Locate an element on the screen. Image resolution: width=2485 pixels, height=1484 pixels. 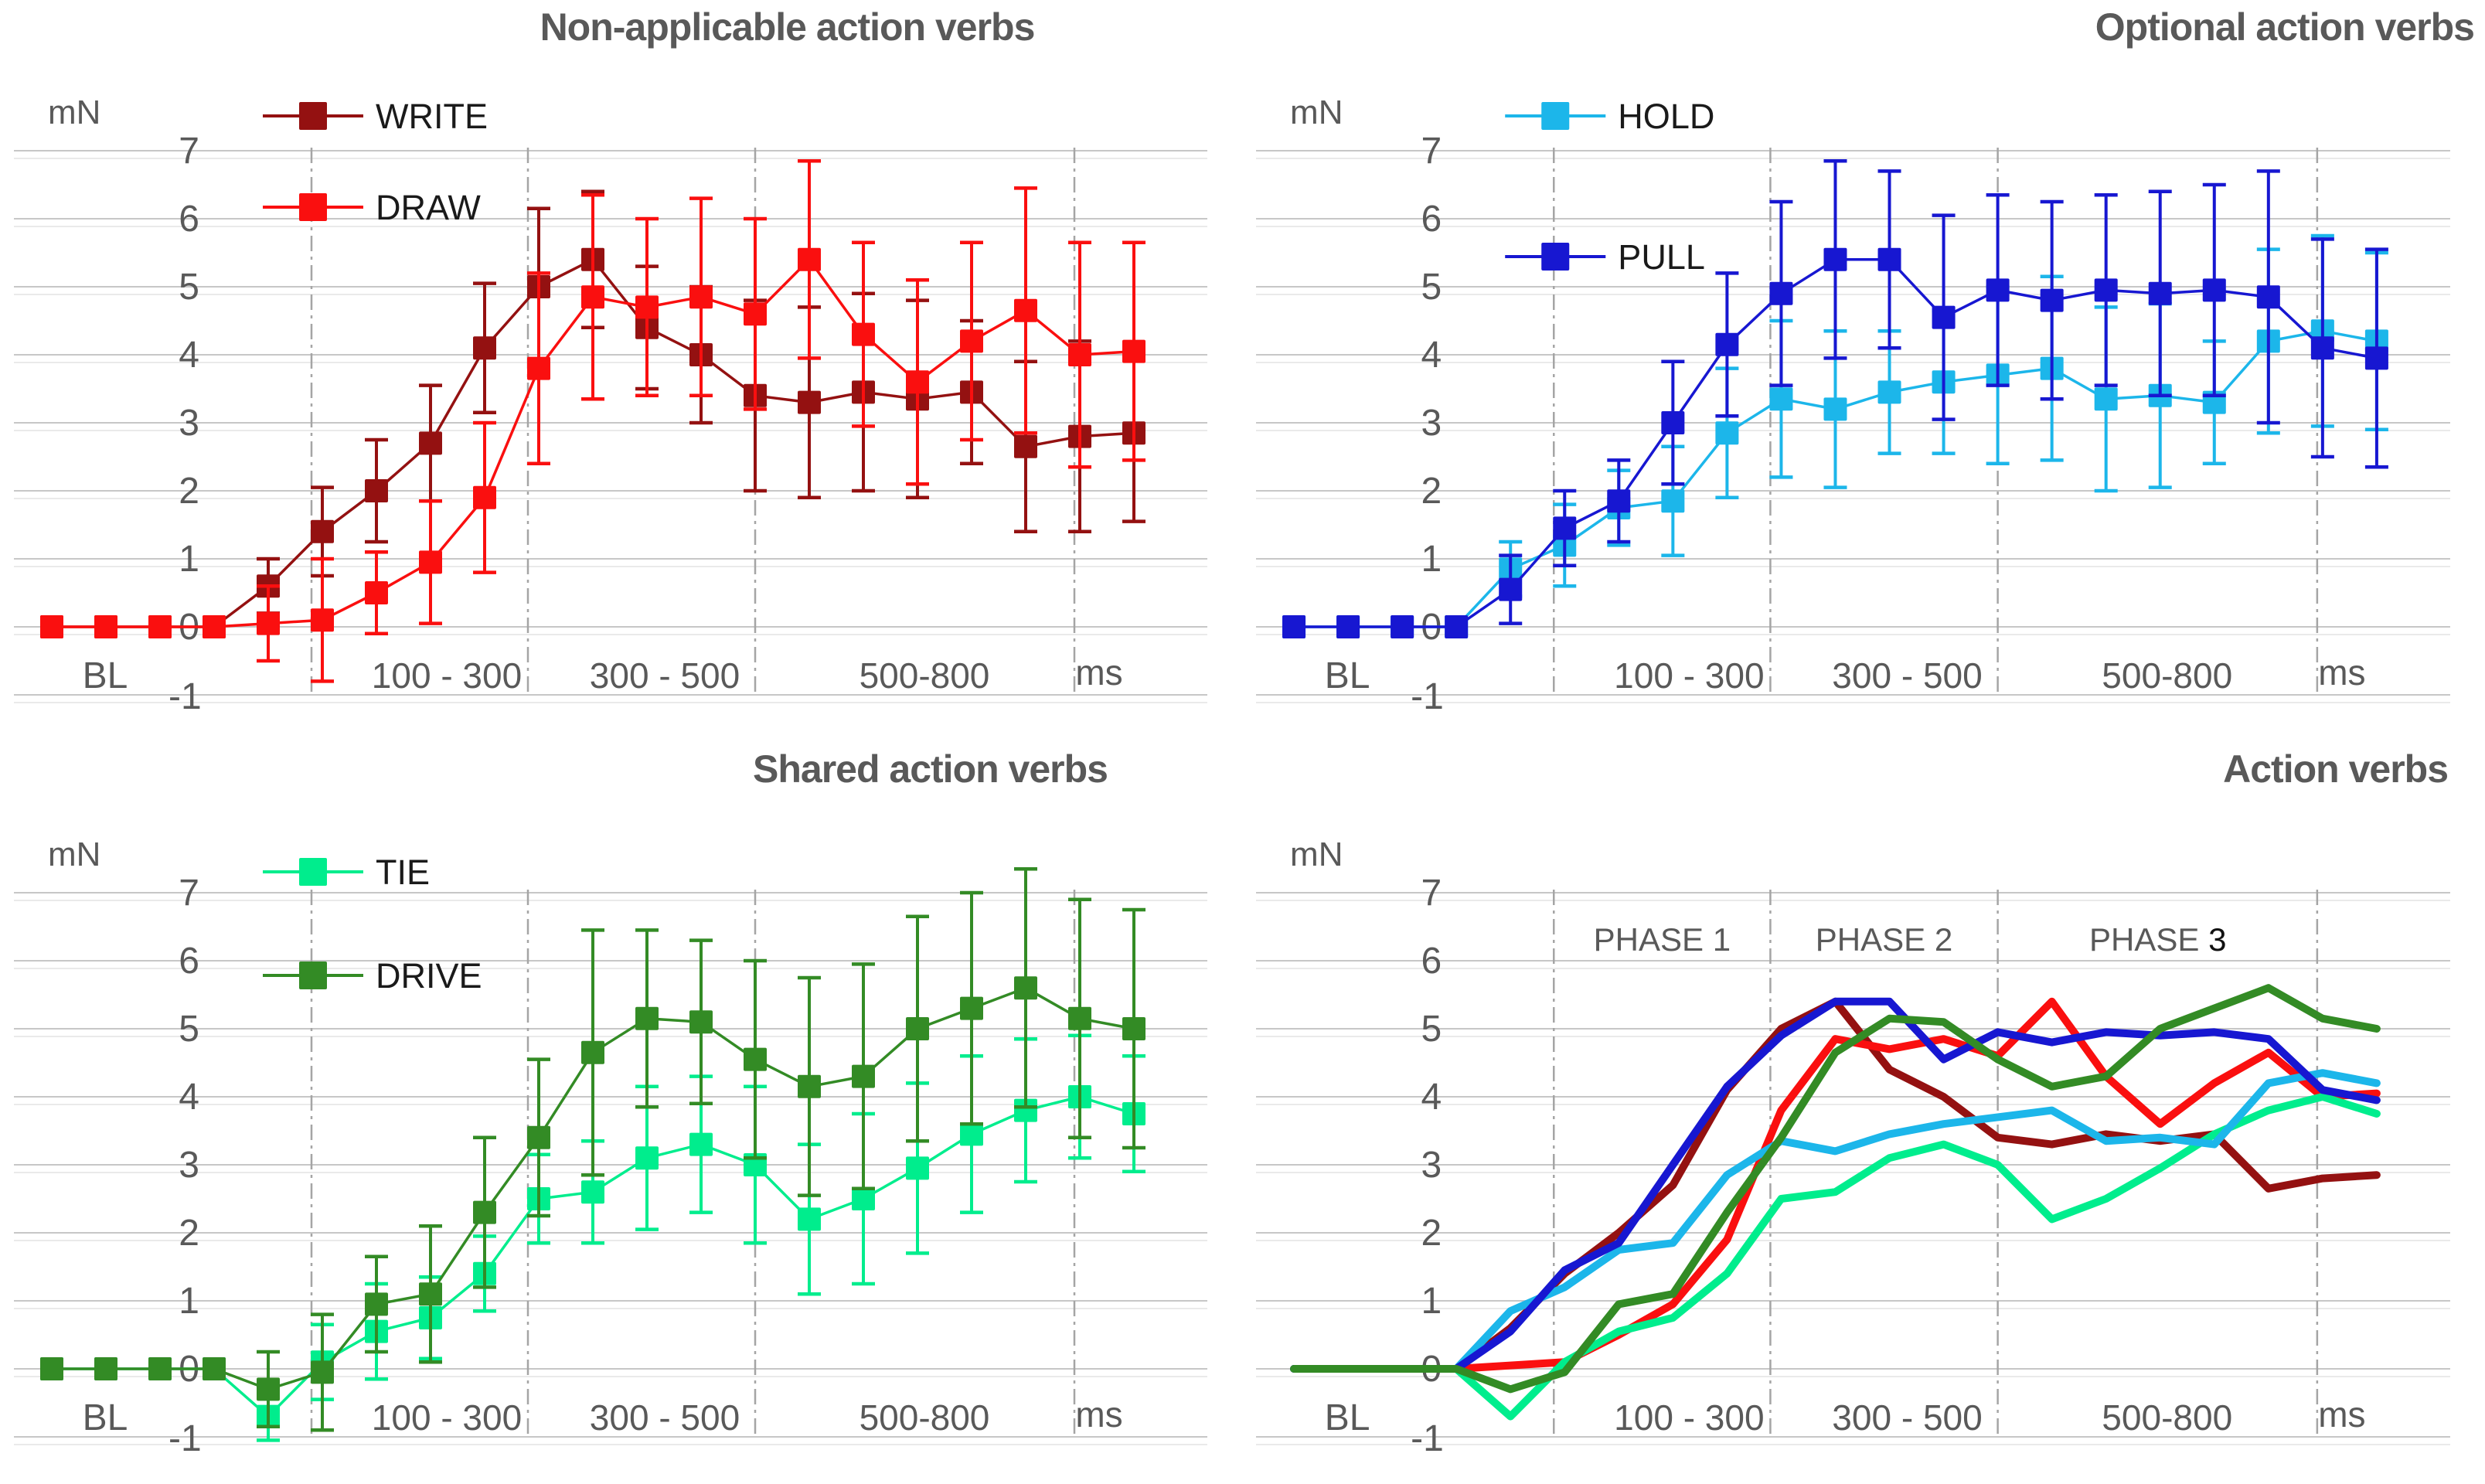
panel-title-shared: Shared action verbs is located at coordinates (930, 769).